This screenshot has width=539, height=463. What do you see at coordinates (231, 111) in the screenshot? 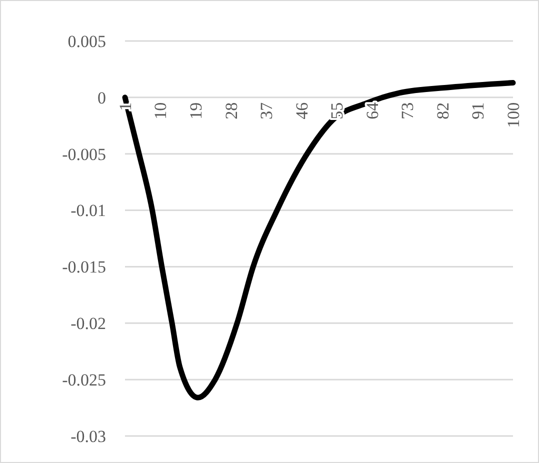
I see `x-tick-label: 28` at bounding box center [231, 111].